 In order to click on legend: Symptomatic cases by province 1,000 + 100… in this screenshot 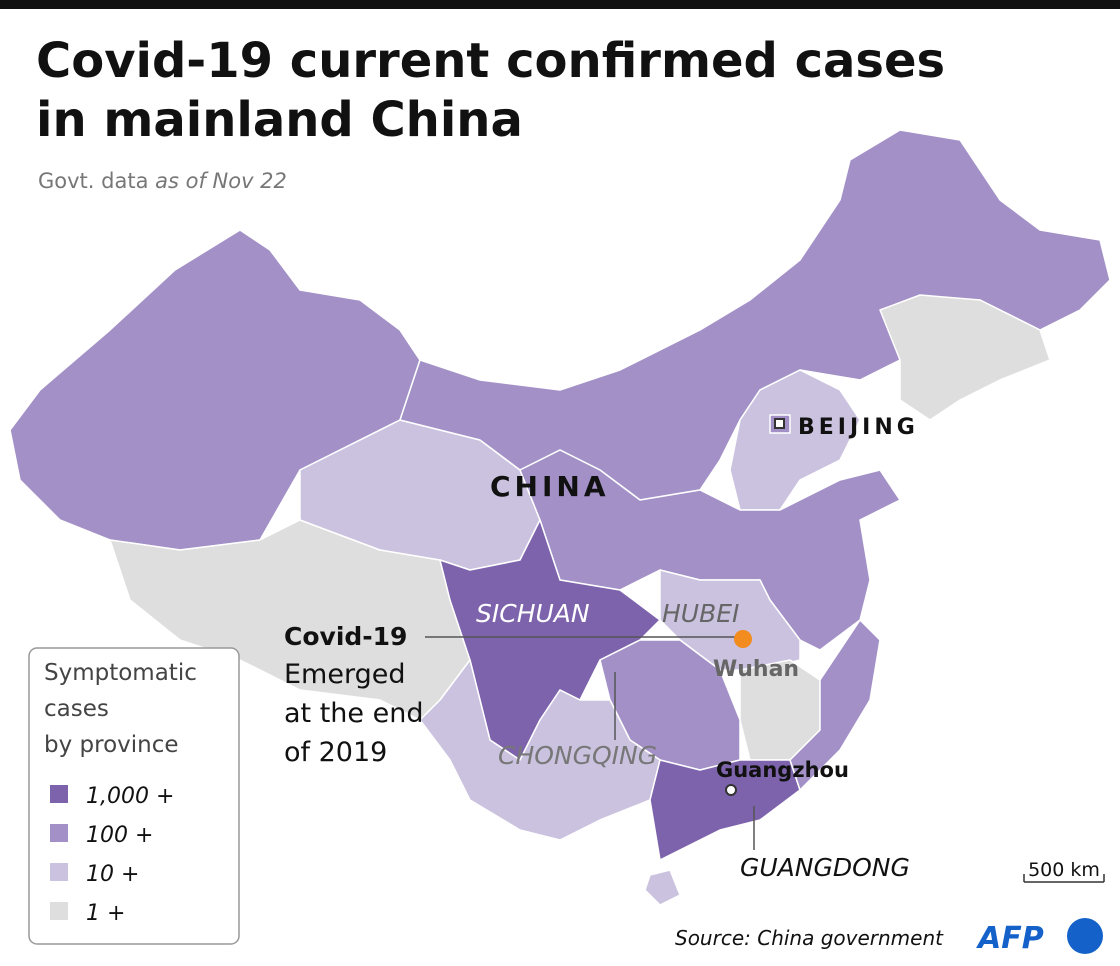, I will do `click(134, 796)`.